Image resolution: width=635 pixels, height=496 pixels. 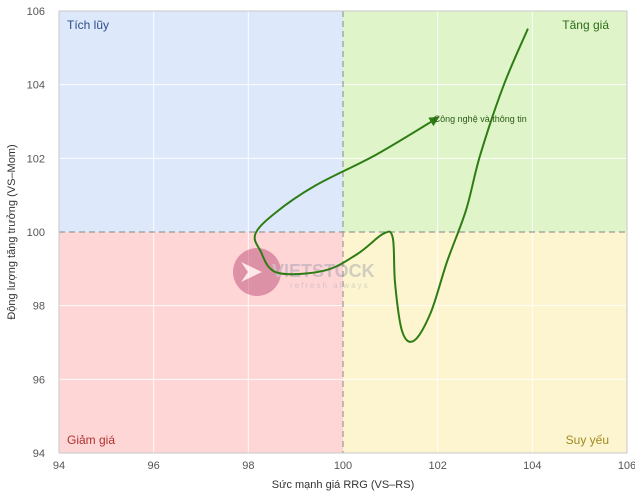 What do you see at coordinates (626, 466) in the screenshot?
I see `x-tick-label: 106` at bounding box center [626, 466].